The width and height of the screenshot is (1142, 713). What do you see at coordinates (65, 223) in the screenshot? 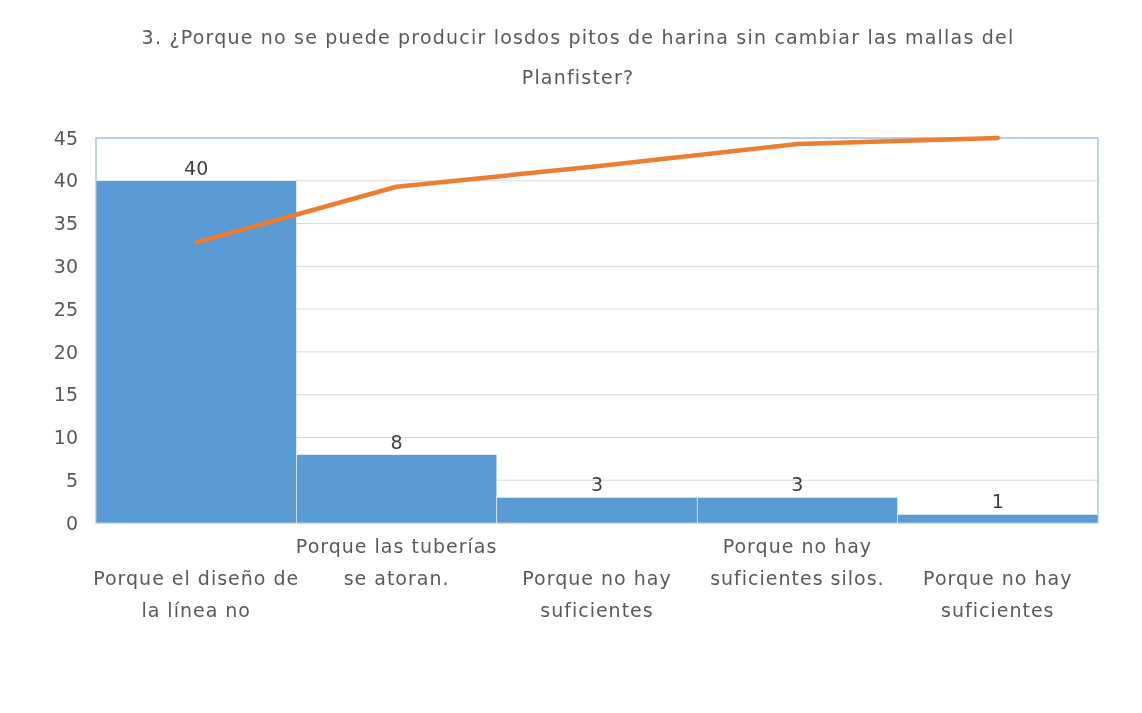
I see `y-tick-label: 35` at bounding box center [65, 223].